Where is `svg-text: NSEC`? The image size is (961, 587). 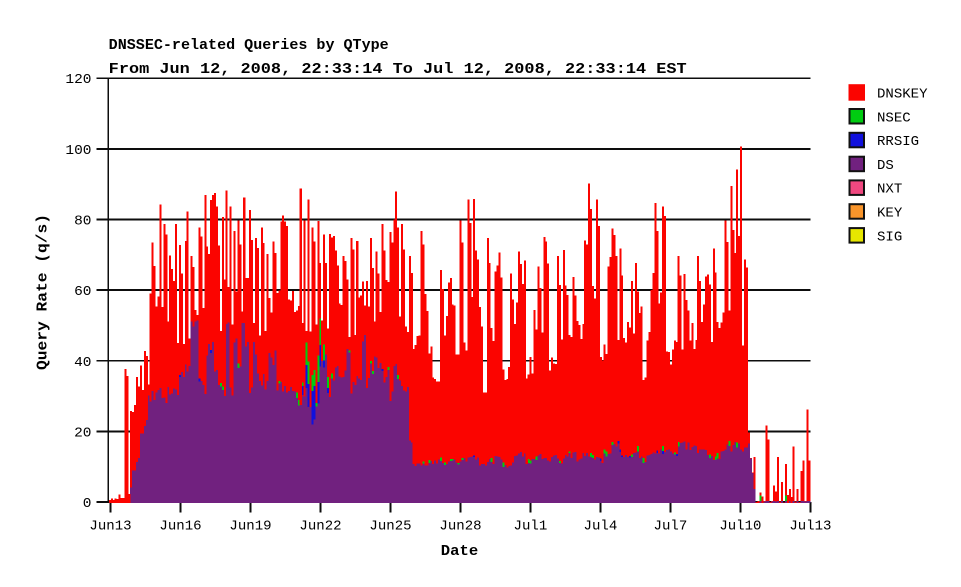
svg-text: NSEC is located at coordinates (894, 118).